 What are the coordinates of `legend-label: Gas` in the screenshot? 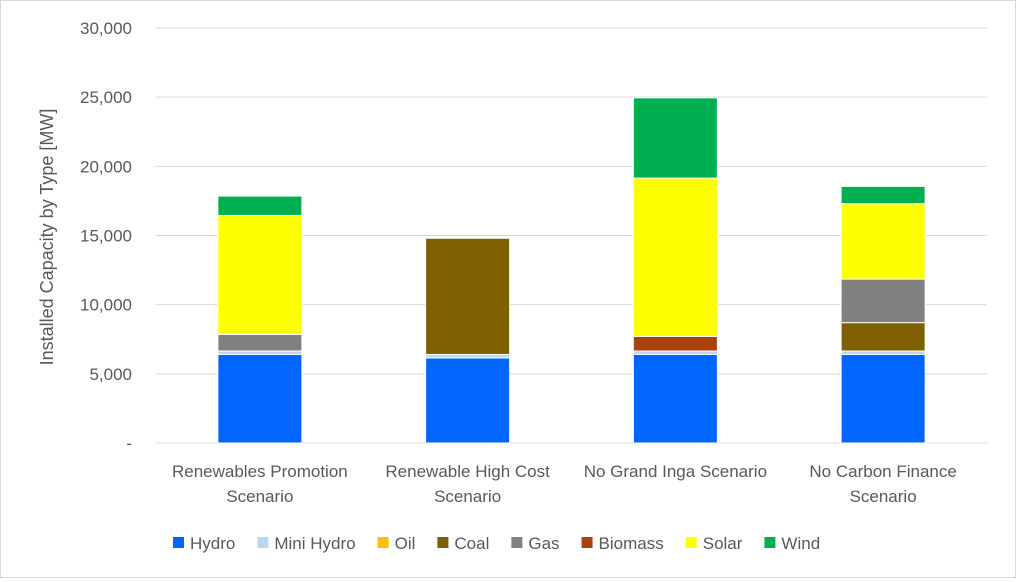 It's located at (543, 543).